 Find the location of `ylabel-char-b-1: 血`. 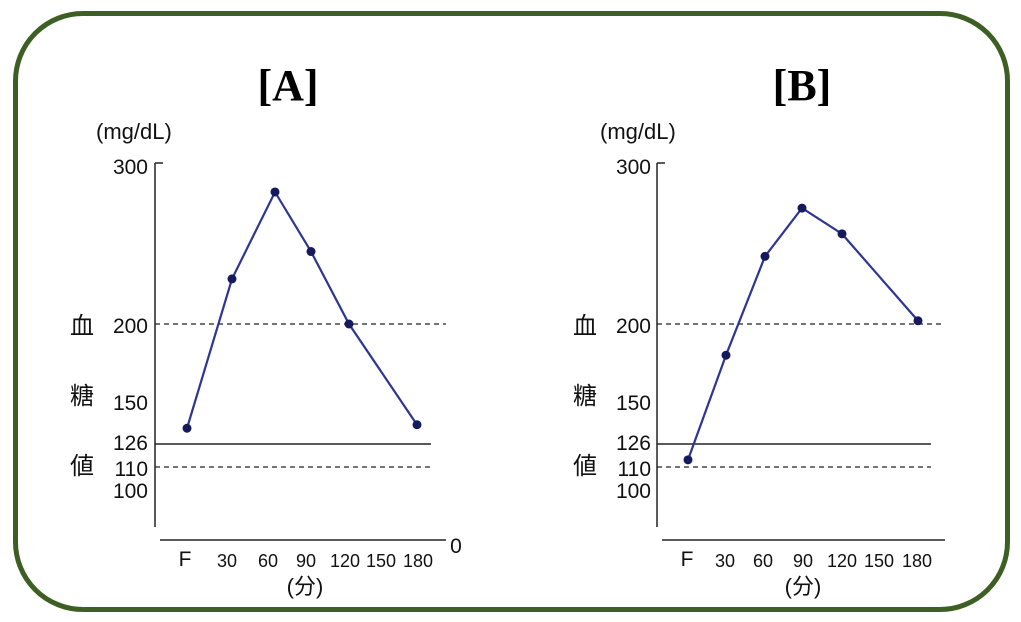

ylabel-char-b-1: 血 is located at coordinates (585, 326).